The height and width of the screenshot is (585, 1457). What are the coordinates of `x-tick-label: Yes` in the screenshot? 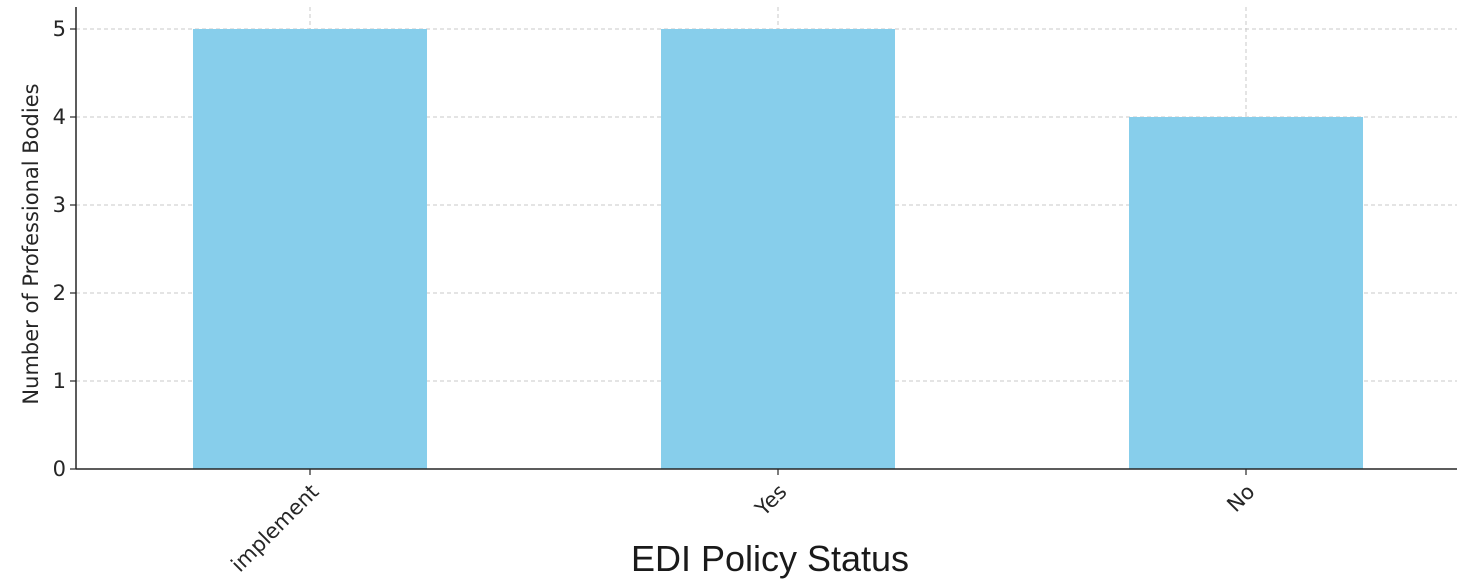 It's located at (771, 501).